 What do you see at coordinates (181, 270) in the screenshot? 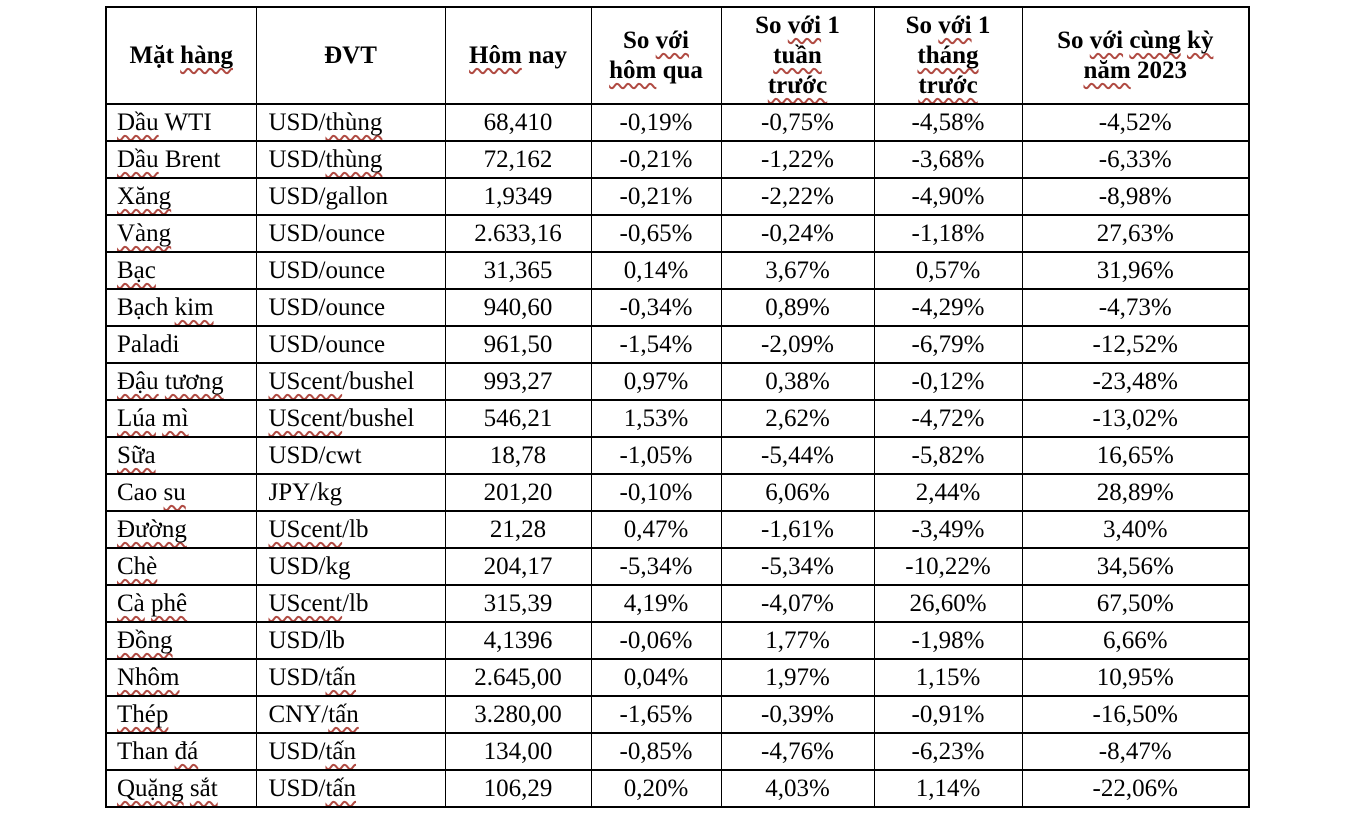
I see `cell-commodity-name: Bạc` at bounding box center [181, 270].